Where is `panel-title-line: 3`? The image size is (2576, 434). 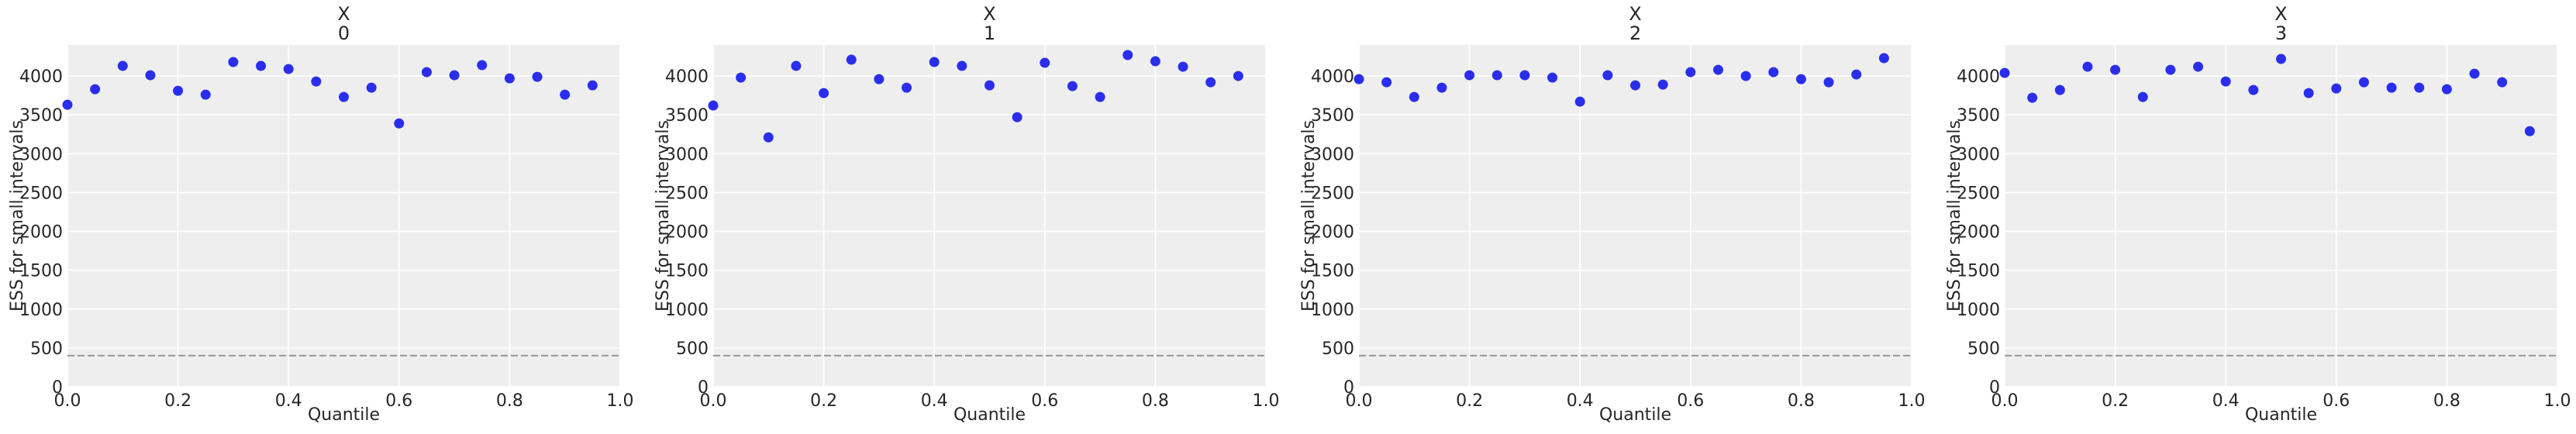
panel-title-line: 3 is located at coordinates (2281, 33).